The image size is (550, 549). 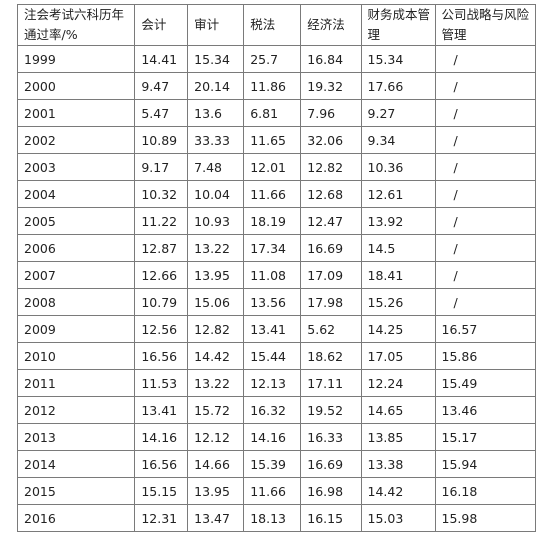 What do you see at coordinates (216, 383) in the screenshot?
I see `cell-audit: 13.22` at bounding box center [216, 383].